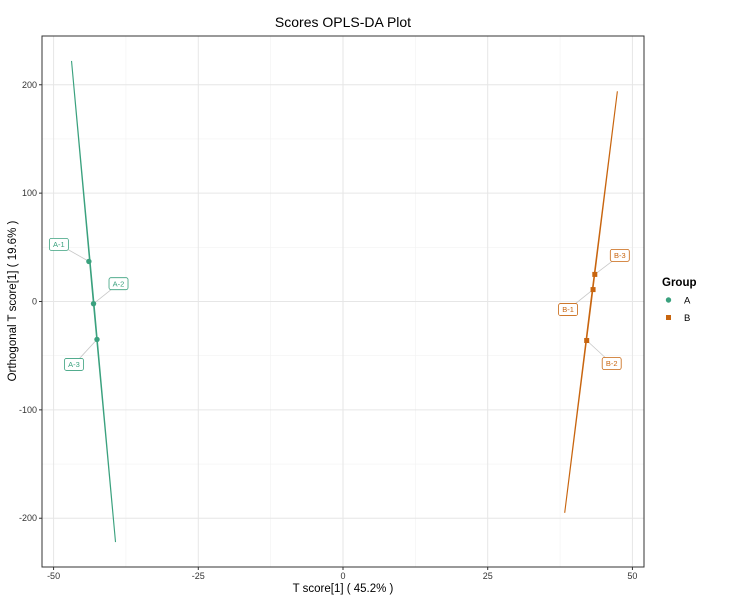 The height and width of the screenshot is (614, 737). Describe the element at coordinates (679, 300) in the screenshot. I see `legend: Group AB` at that location.